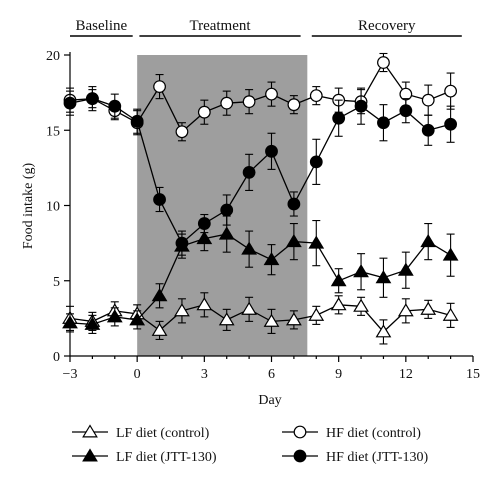  Describe the element at coordinates (70, 374) in the screenshot. I see `x-tick-label: −3` at that location.